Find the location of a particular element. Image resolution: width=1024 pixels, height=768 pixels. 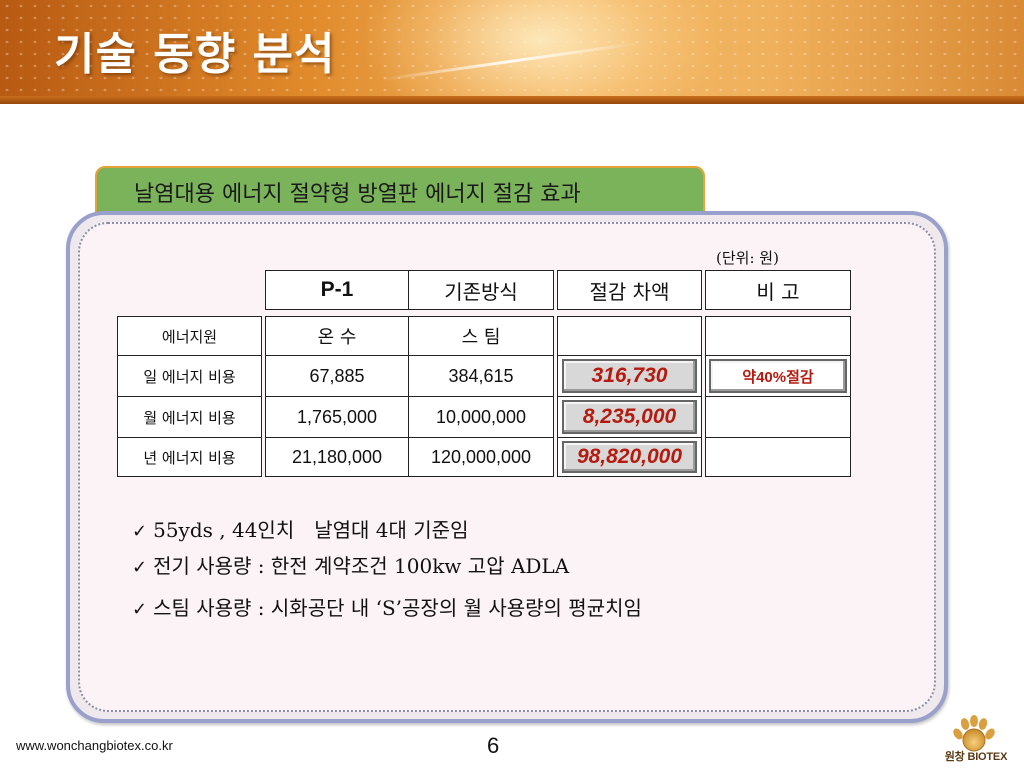

title-banner is located at coordinates (512, 52).